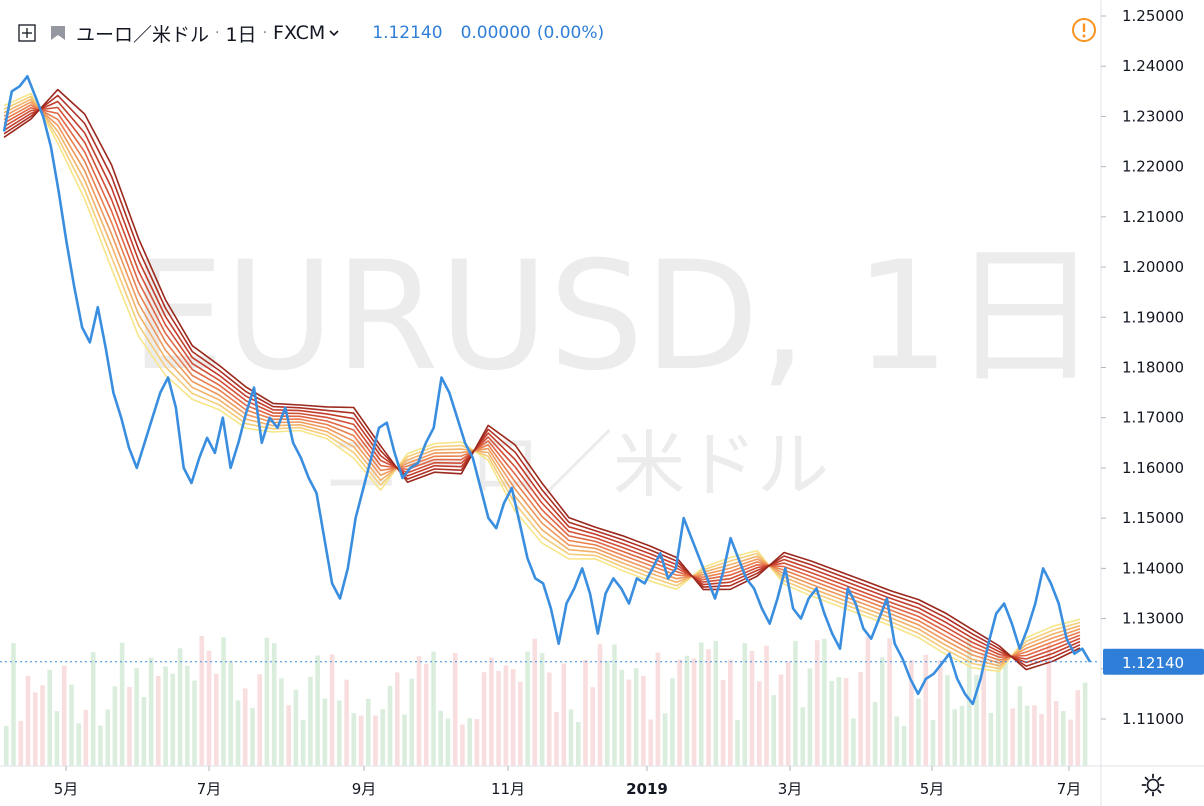  What do you see at coordinates (790, 789) in the screenshot?
I see `time-axis-tick-label: 3月` at bounding box center [790, 789].